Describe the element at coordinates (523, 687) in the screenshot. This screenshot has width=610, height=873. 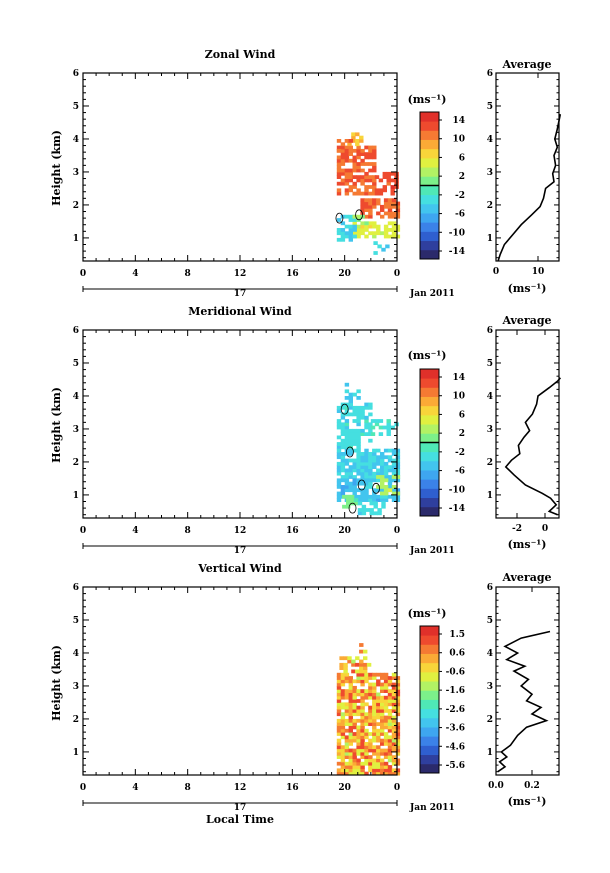
I see `average-axes: 1 2 3 4 5 6 0.0 0.2` at that location.